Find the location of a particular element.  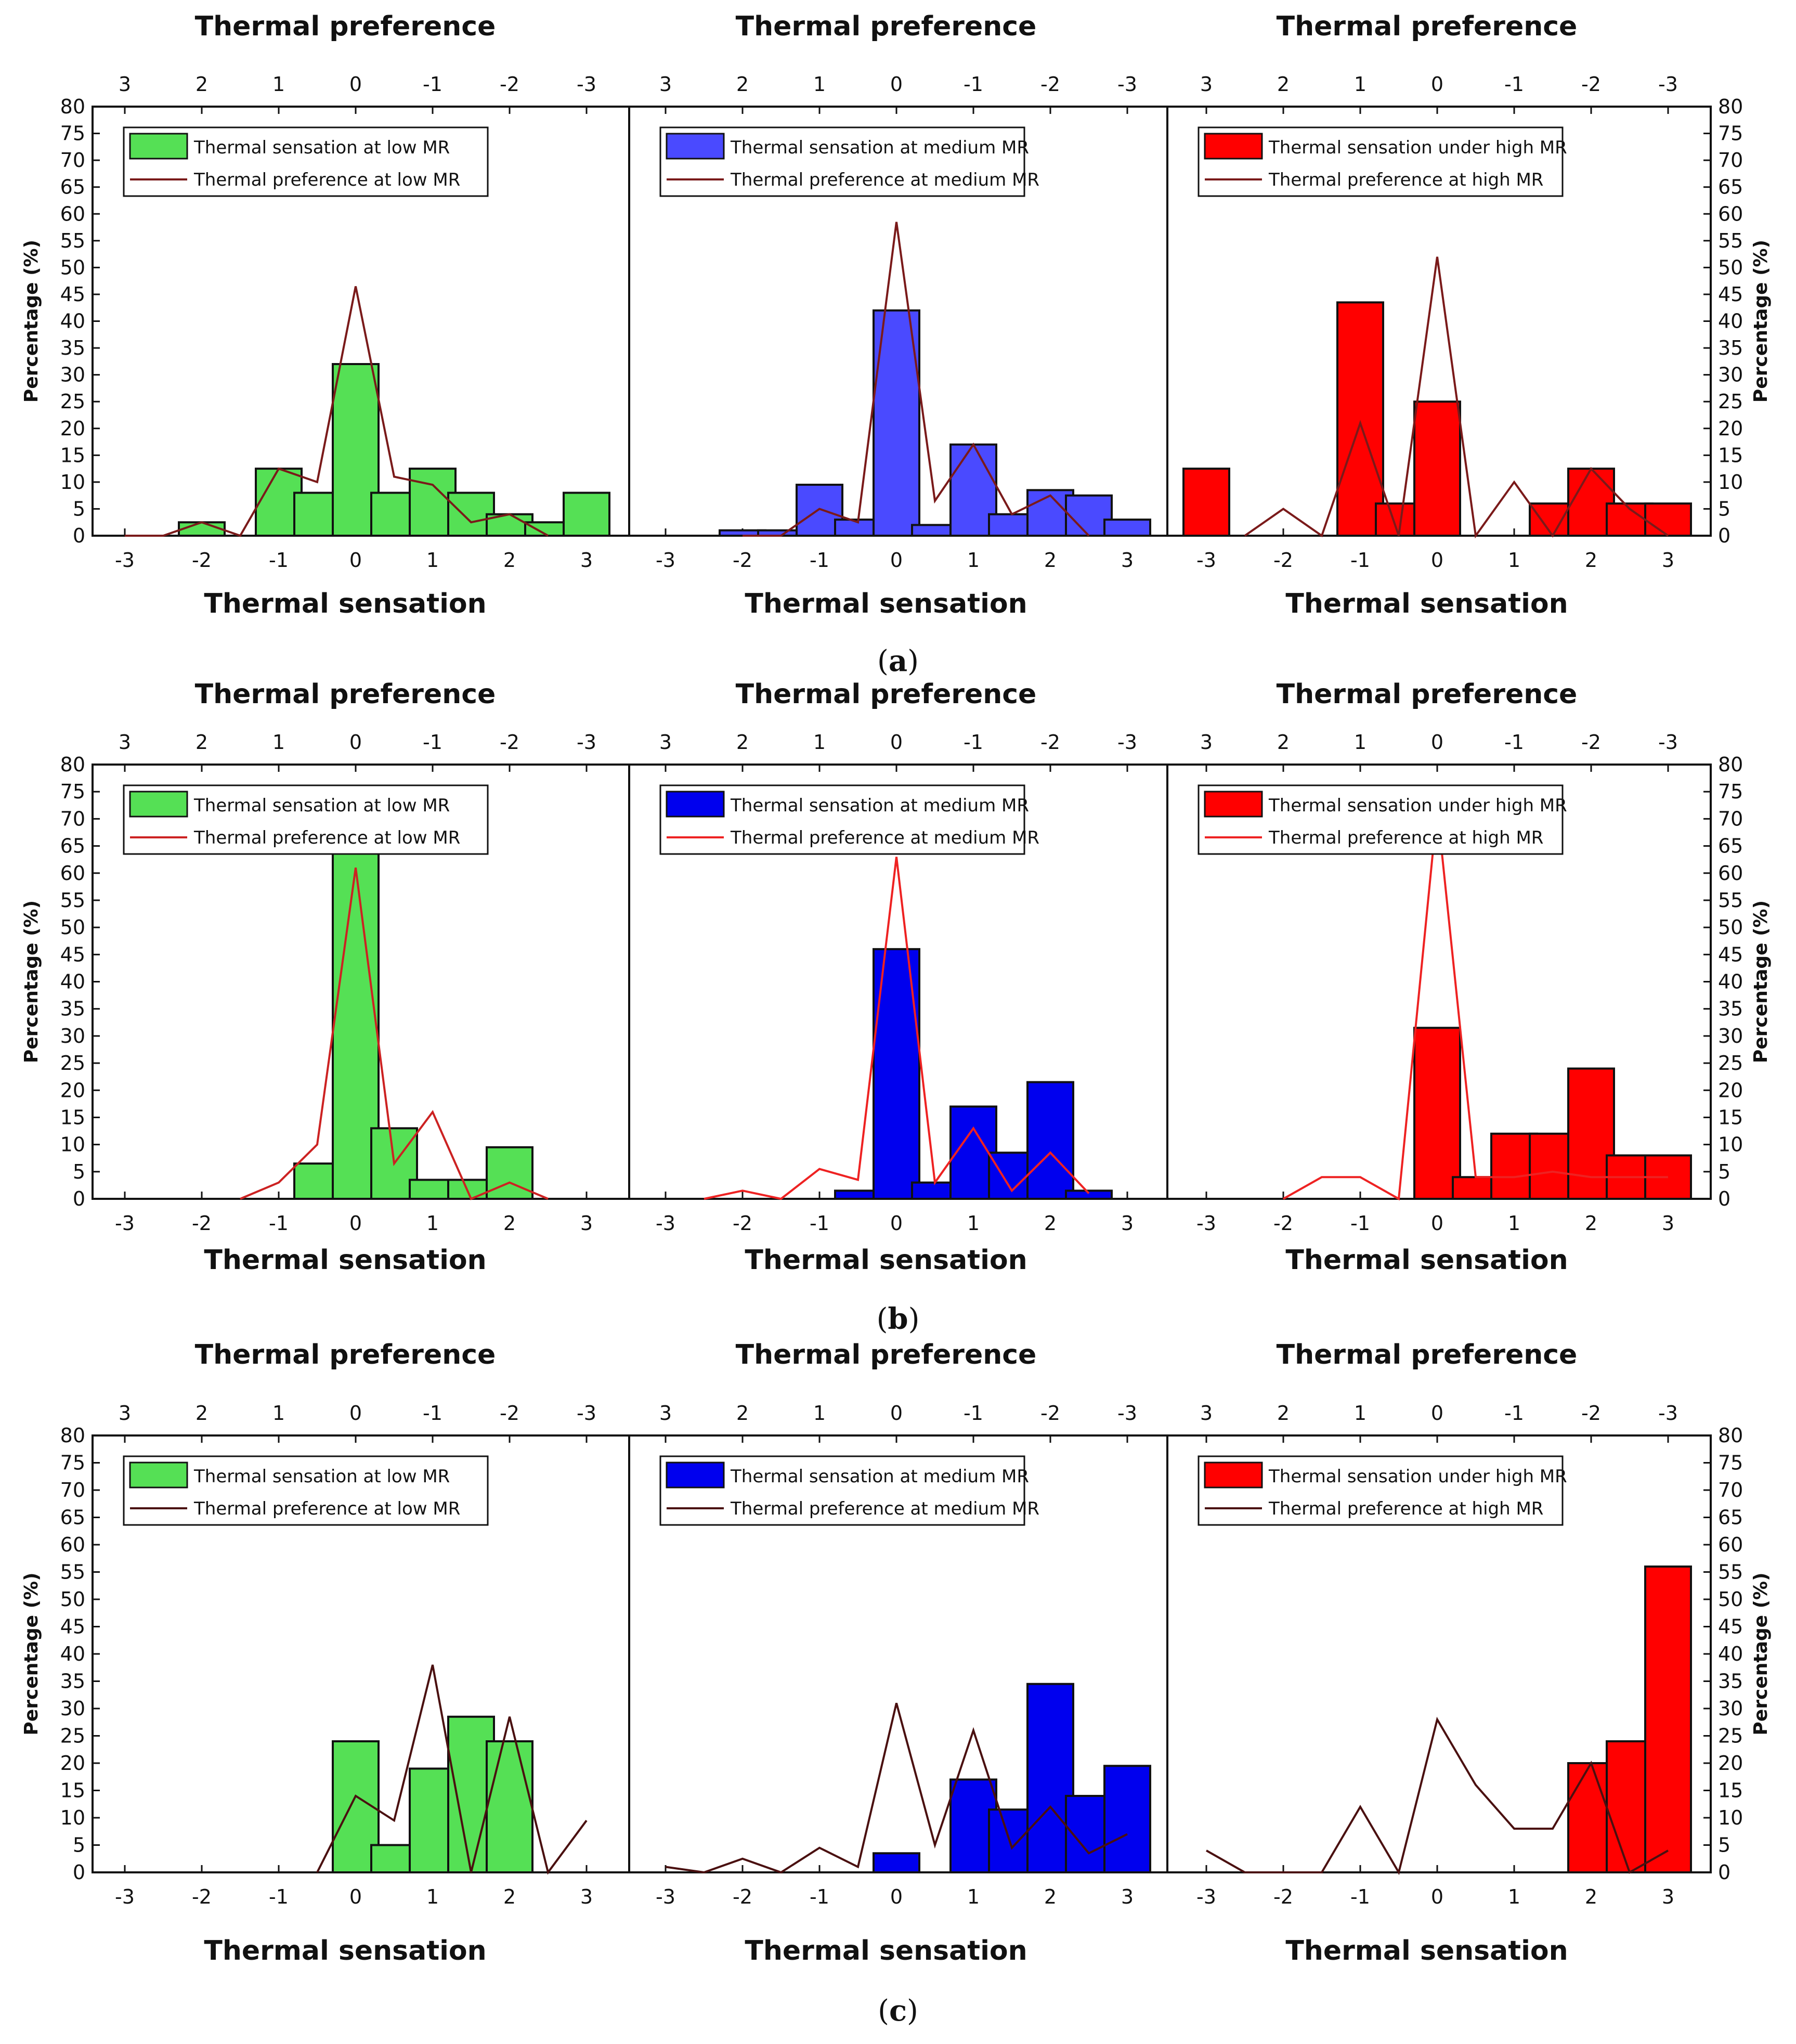

row-caption: (a) is located at coordinates (898, 661).